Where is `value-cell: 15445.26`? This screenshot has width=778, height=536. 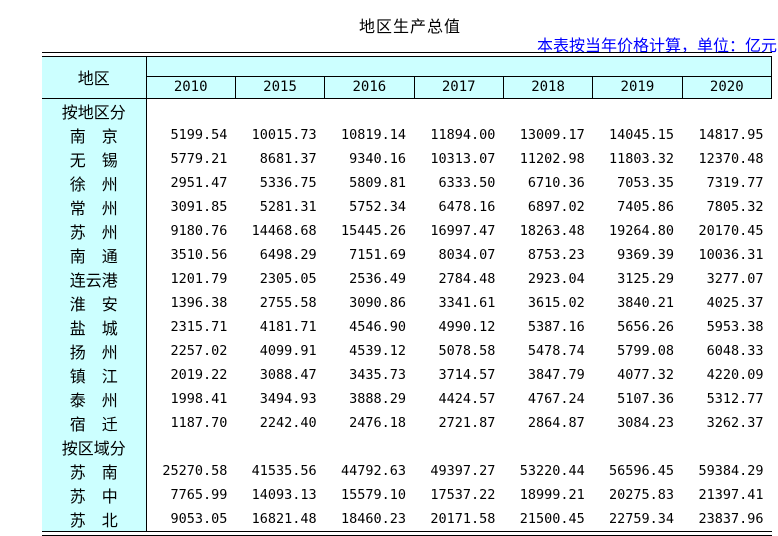 value-cell: 15445.26 is located at coordinates (369, 230).